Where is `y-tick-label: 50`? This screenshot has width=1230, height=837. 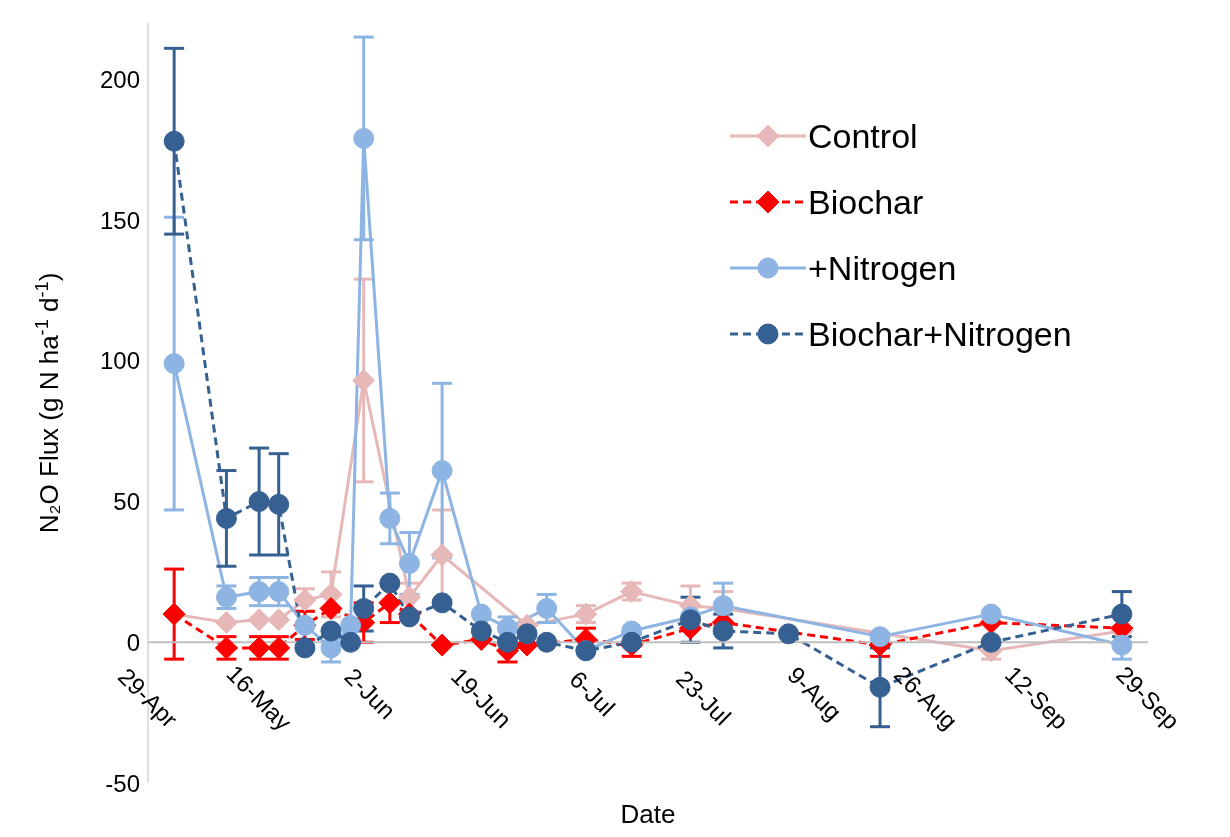 y-tick-label: 50 is located at coordinates (126, 502).